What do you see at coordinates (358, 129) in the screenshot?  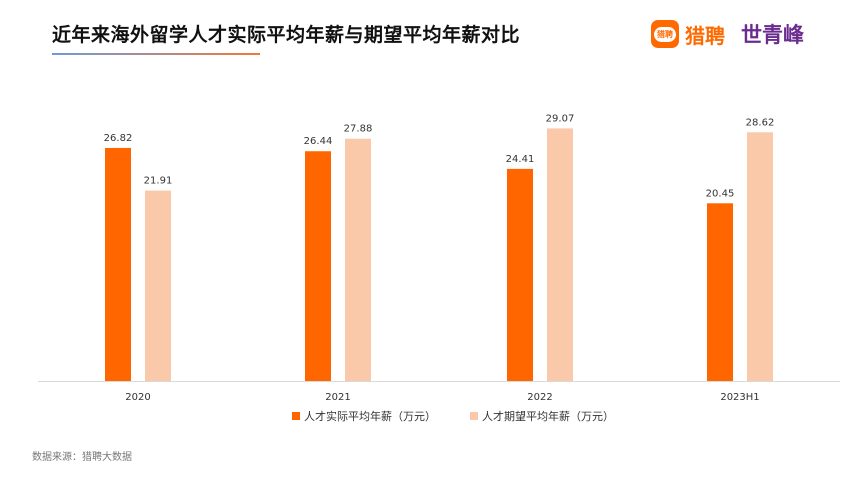 I see `data-label: 27.88` at bounding box center [358, 129].